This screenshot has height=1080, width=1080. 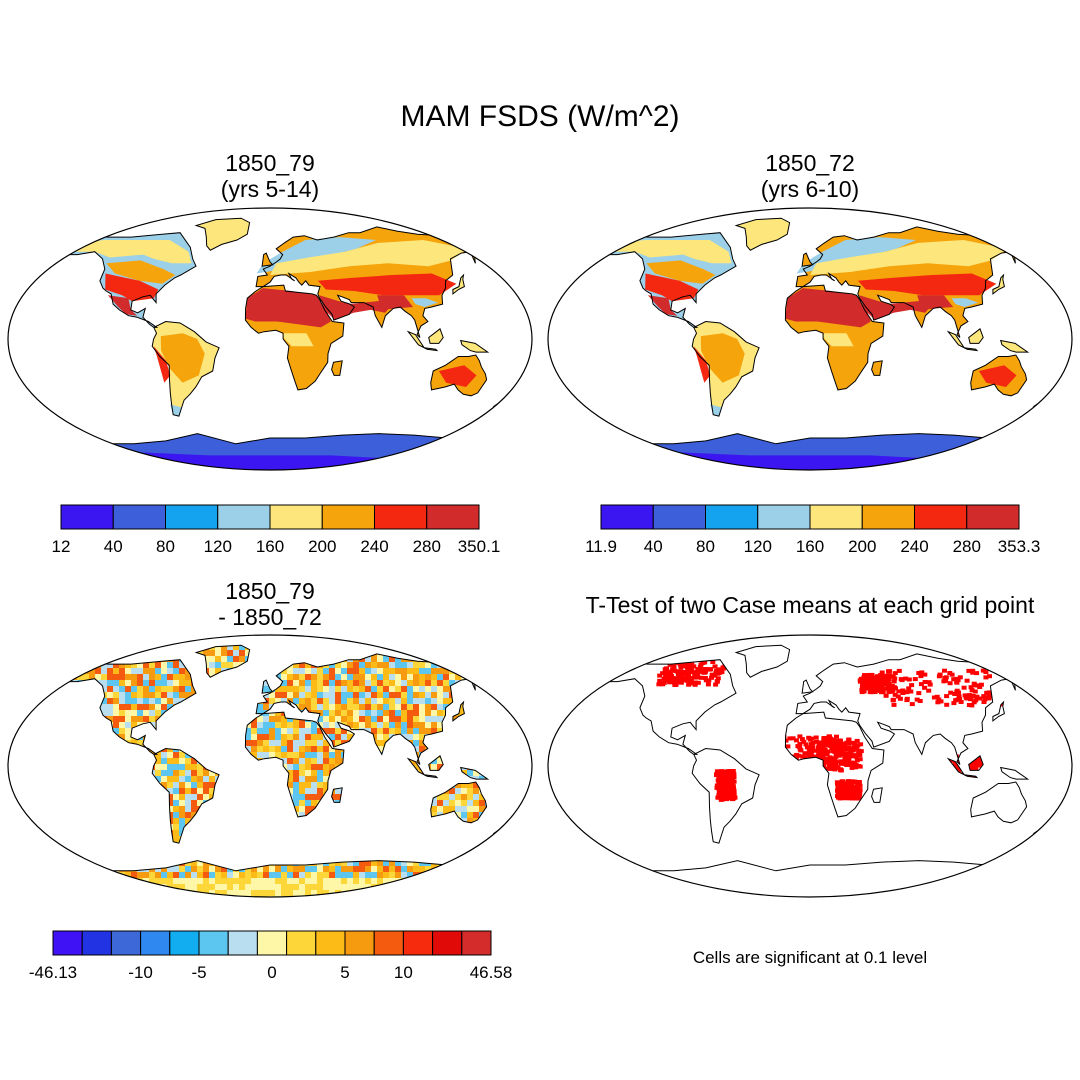 What do you see at coordinates (458, 711) in the screenshot?
I see `coastline-japan` at bounding box center [458, 711].